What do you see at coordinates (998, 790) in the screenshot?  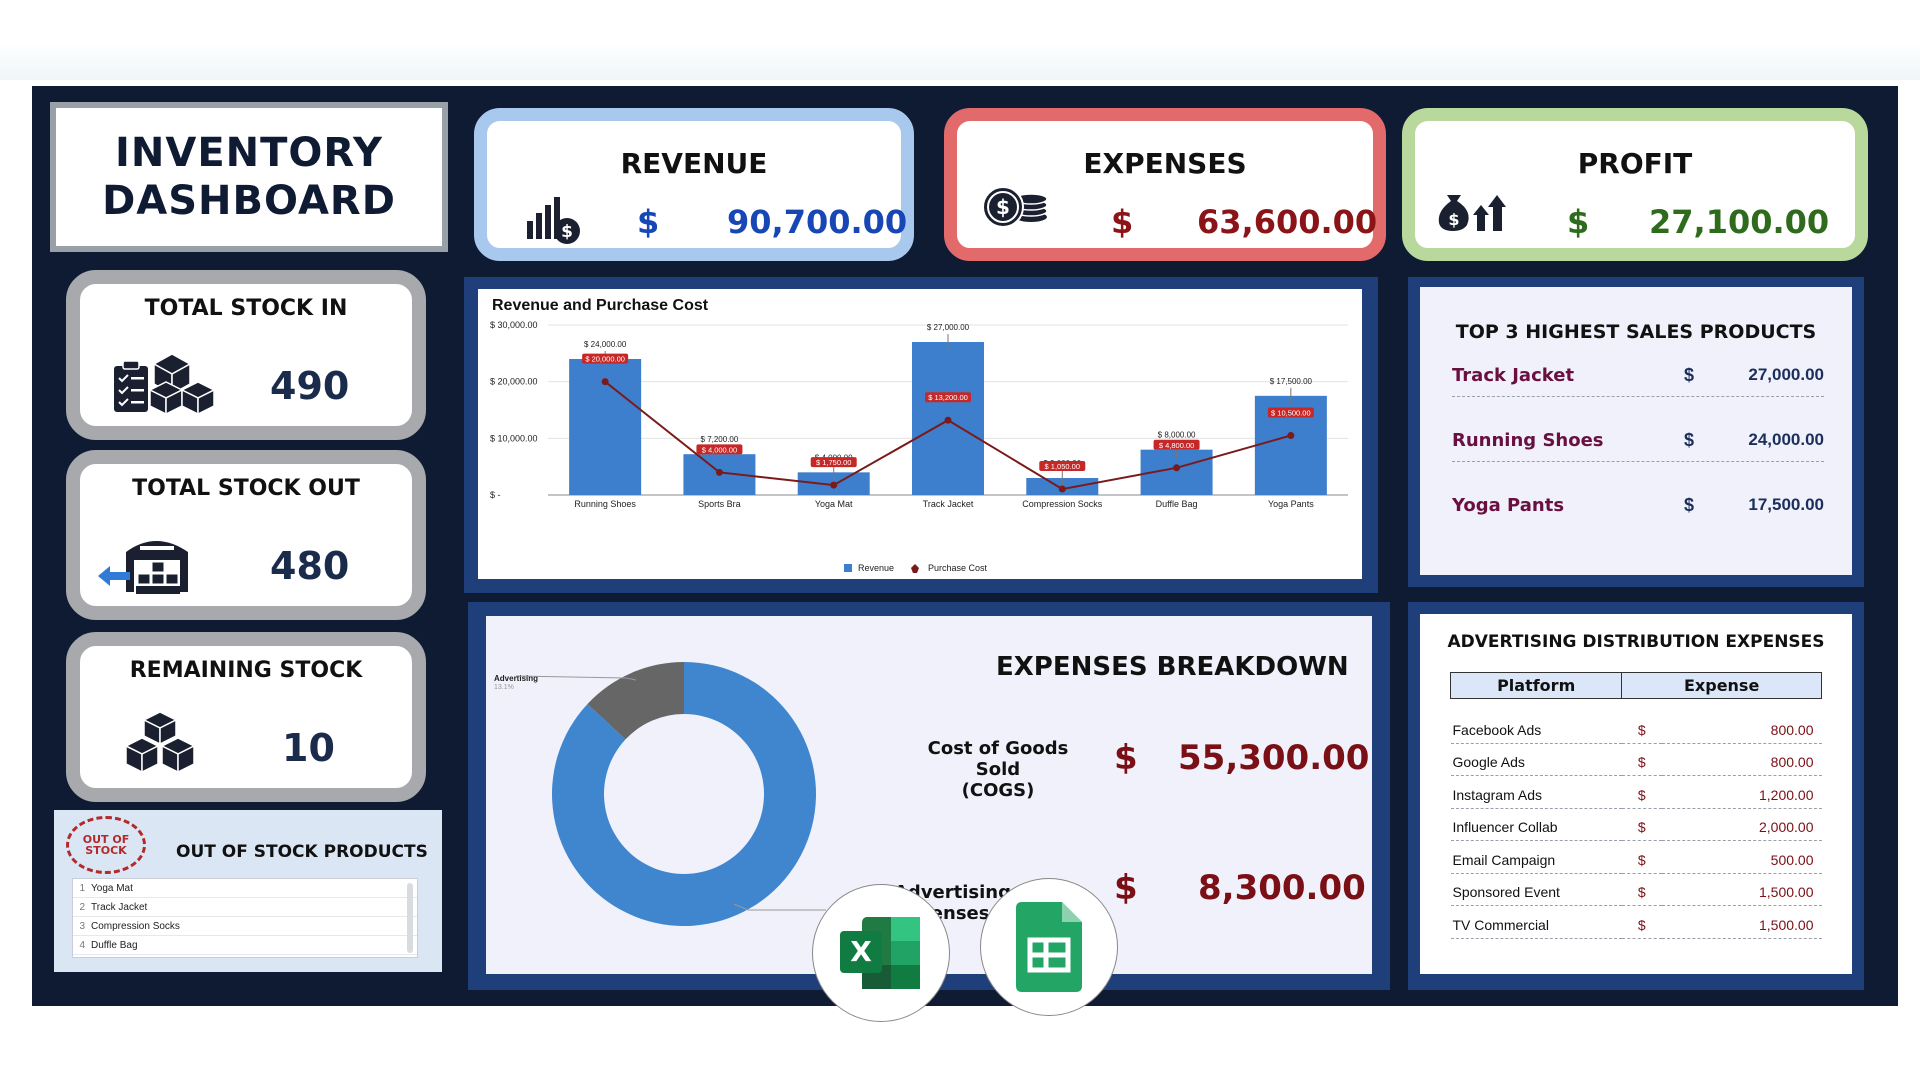 I see `cogs-label-line-2: (COGS)` at bounding box center [998, 790].